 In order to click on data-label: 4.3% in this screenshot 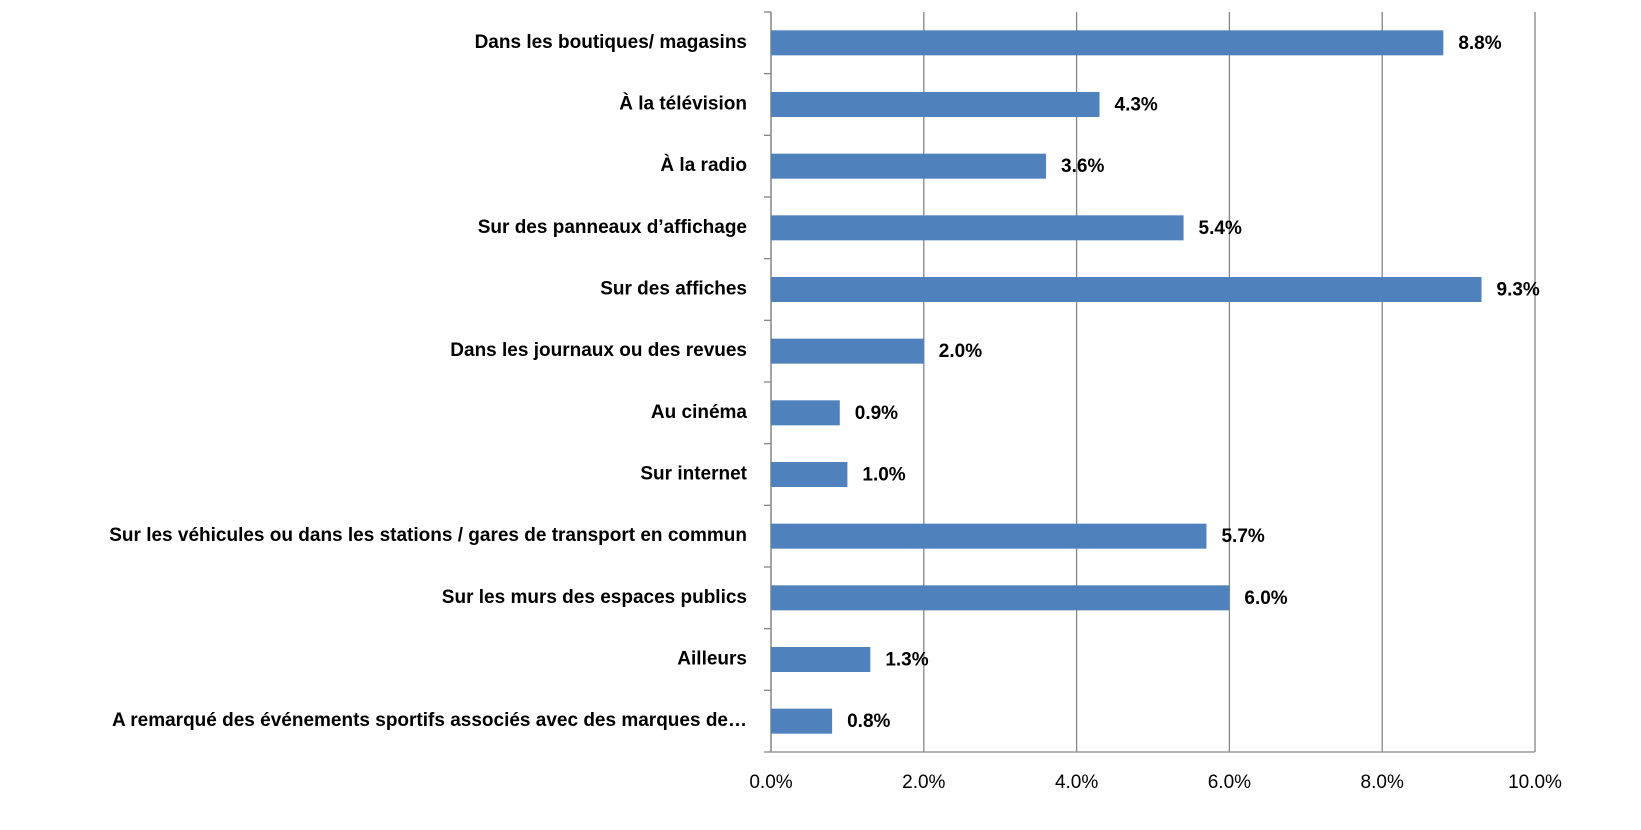, I will do `click(1136, 105)`.